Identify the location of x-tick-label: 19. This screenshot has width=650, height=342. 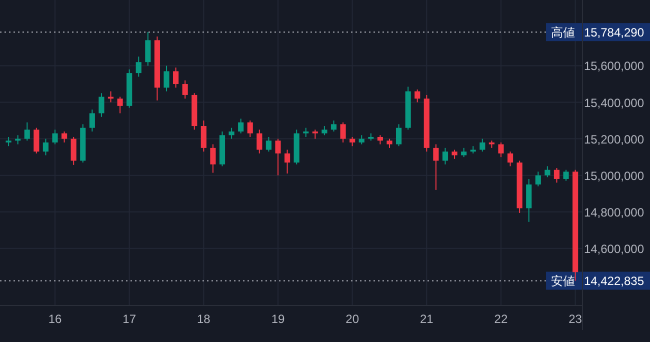
(278, 319).